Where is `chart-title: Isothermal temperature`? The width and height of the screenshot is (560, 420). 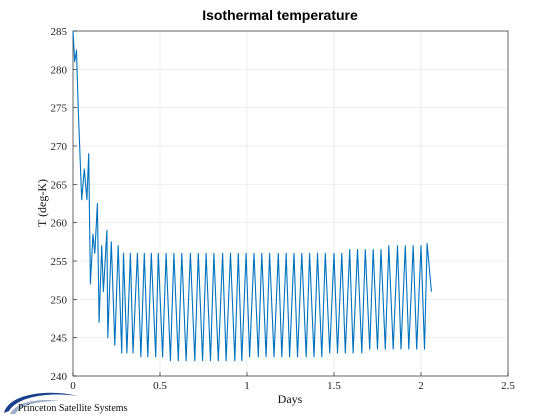
chart-title: Isothermal temperature is located at coordinates (280, 15).